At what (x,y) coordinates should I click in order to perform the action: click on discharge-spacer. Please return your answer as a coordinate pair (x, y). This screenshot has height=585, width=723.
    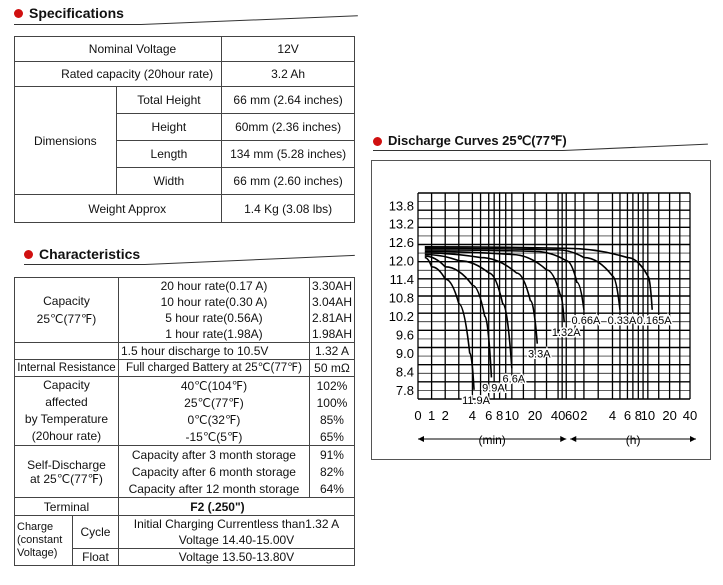
    Looking at the image, I should click on (66, 351).